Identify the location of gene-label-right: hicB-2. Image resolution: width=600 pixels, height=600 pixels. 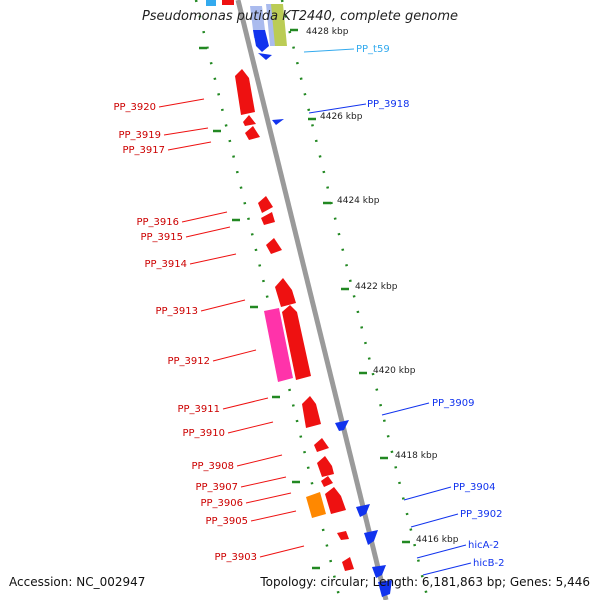
(488, 563).